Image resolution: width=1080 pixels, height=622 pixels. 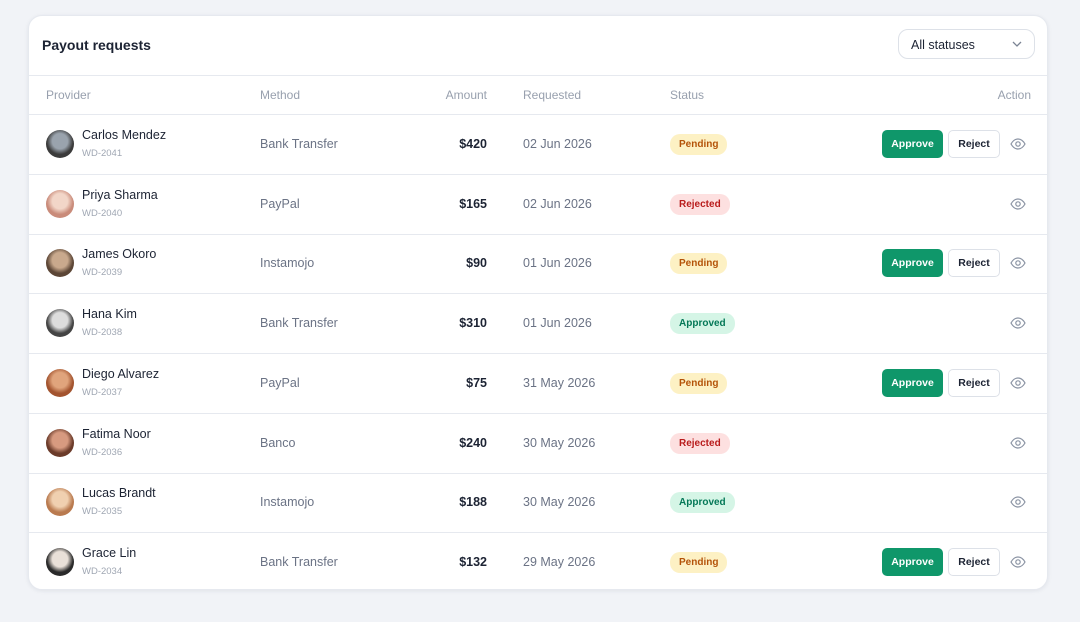 What do you see at coordinates (559, 562) in the screenshot?
I see `requested-date: 29 May 2026` at bounding box center [559, 562].